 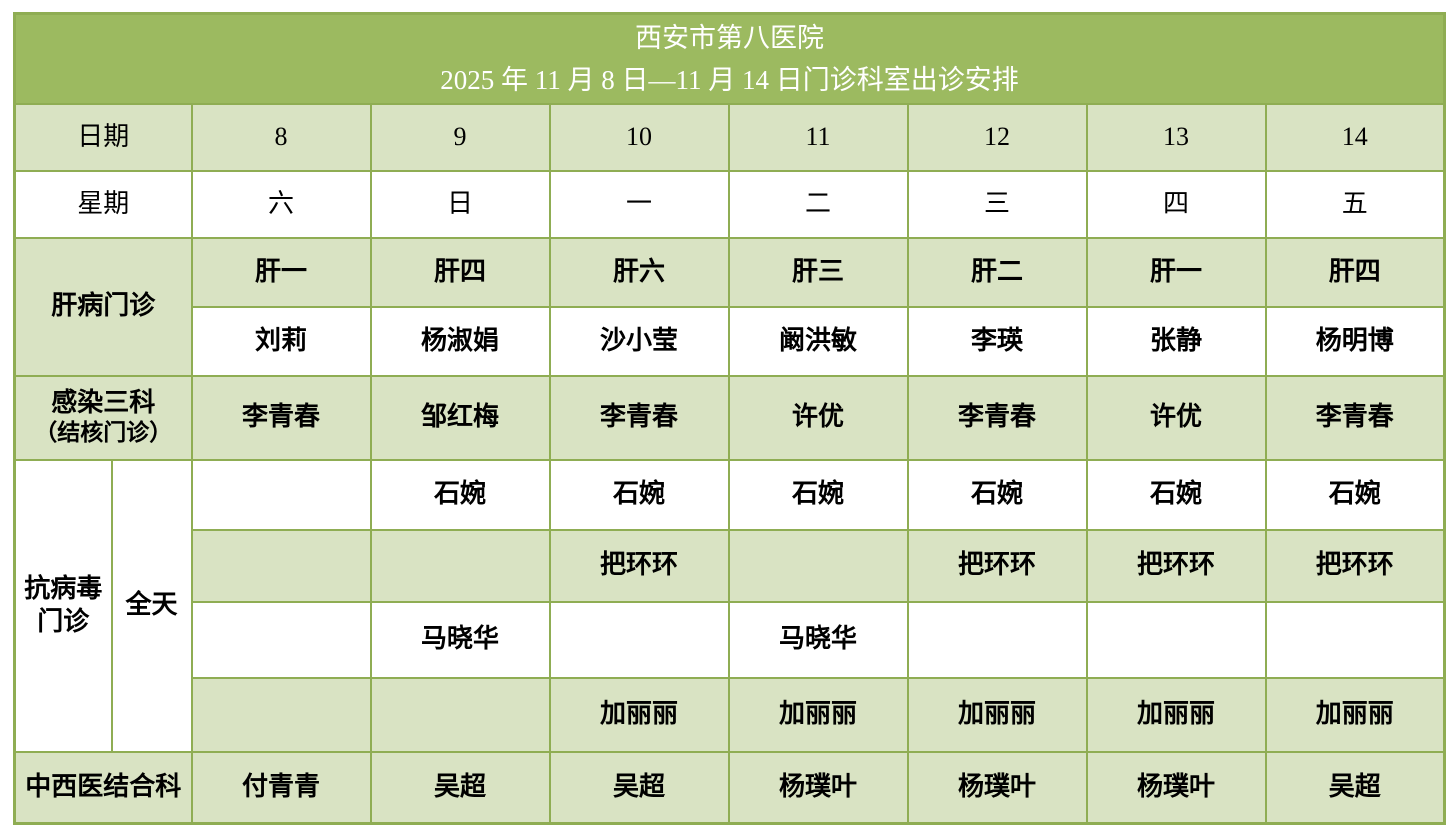 What do you see at coordinates (639, 204) in the screenshot?
I see `weekday-cell: 一` at bounding box center [639, 204].